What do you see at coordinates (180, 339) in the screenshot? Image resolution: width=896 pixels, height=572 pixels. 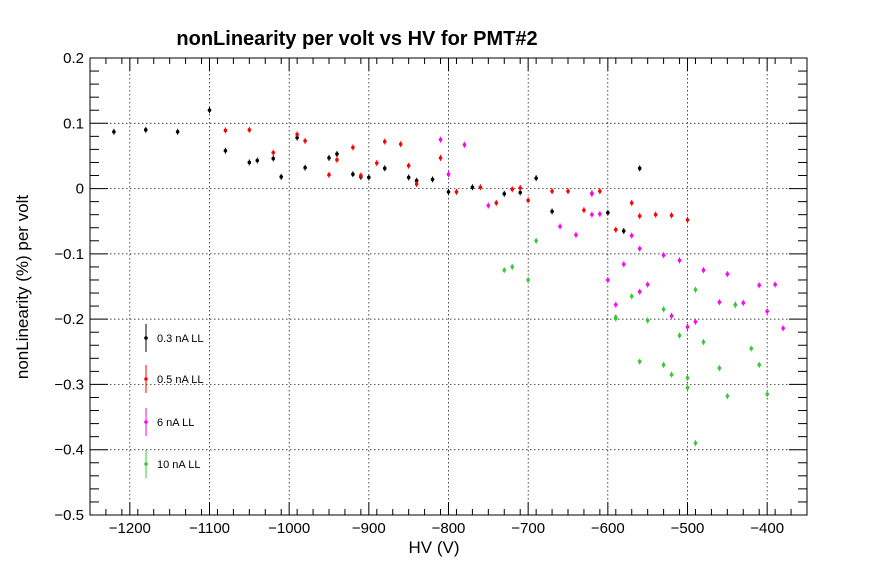 I see `legend-label: 0.3 nA LL` at bounding box center [180, 339].